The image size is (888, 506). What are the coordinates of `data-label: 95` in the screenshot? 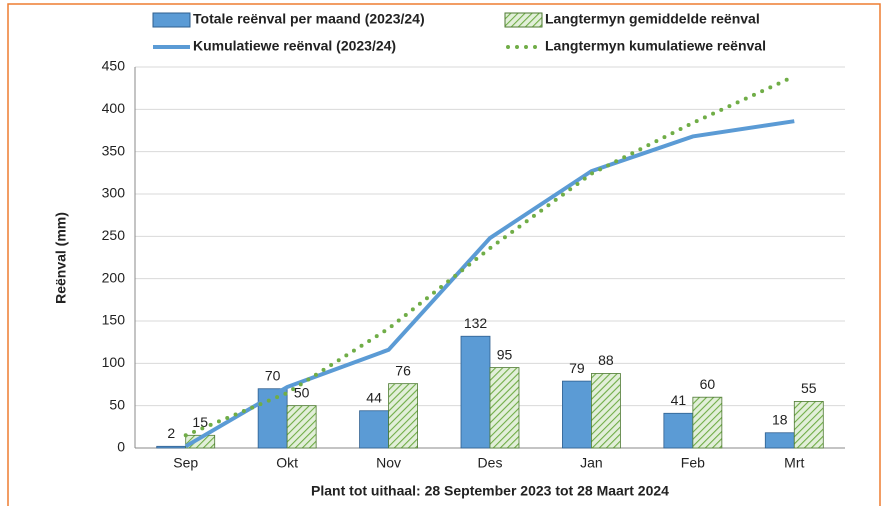 It's located at (505, 354).